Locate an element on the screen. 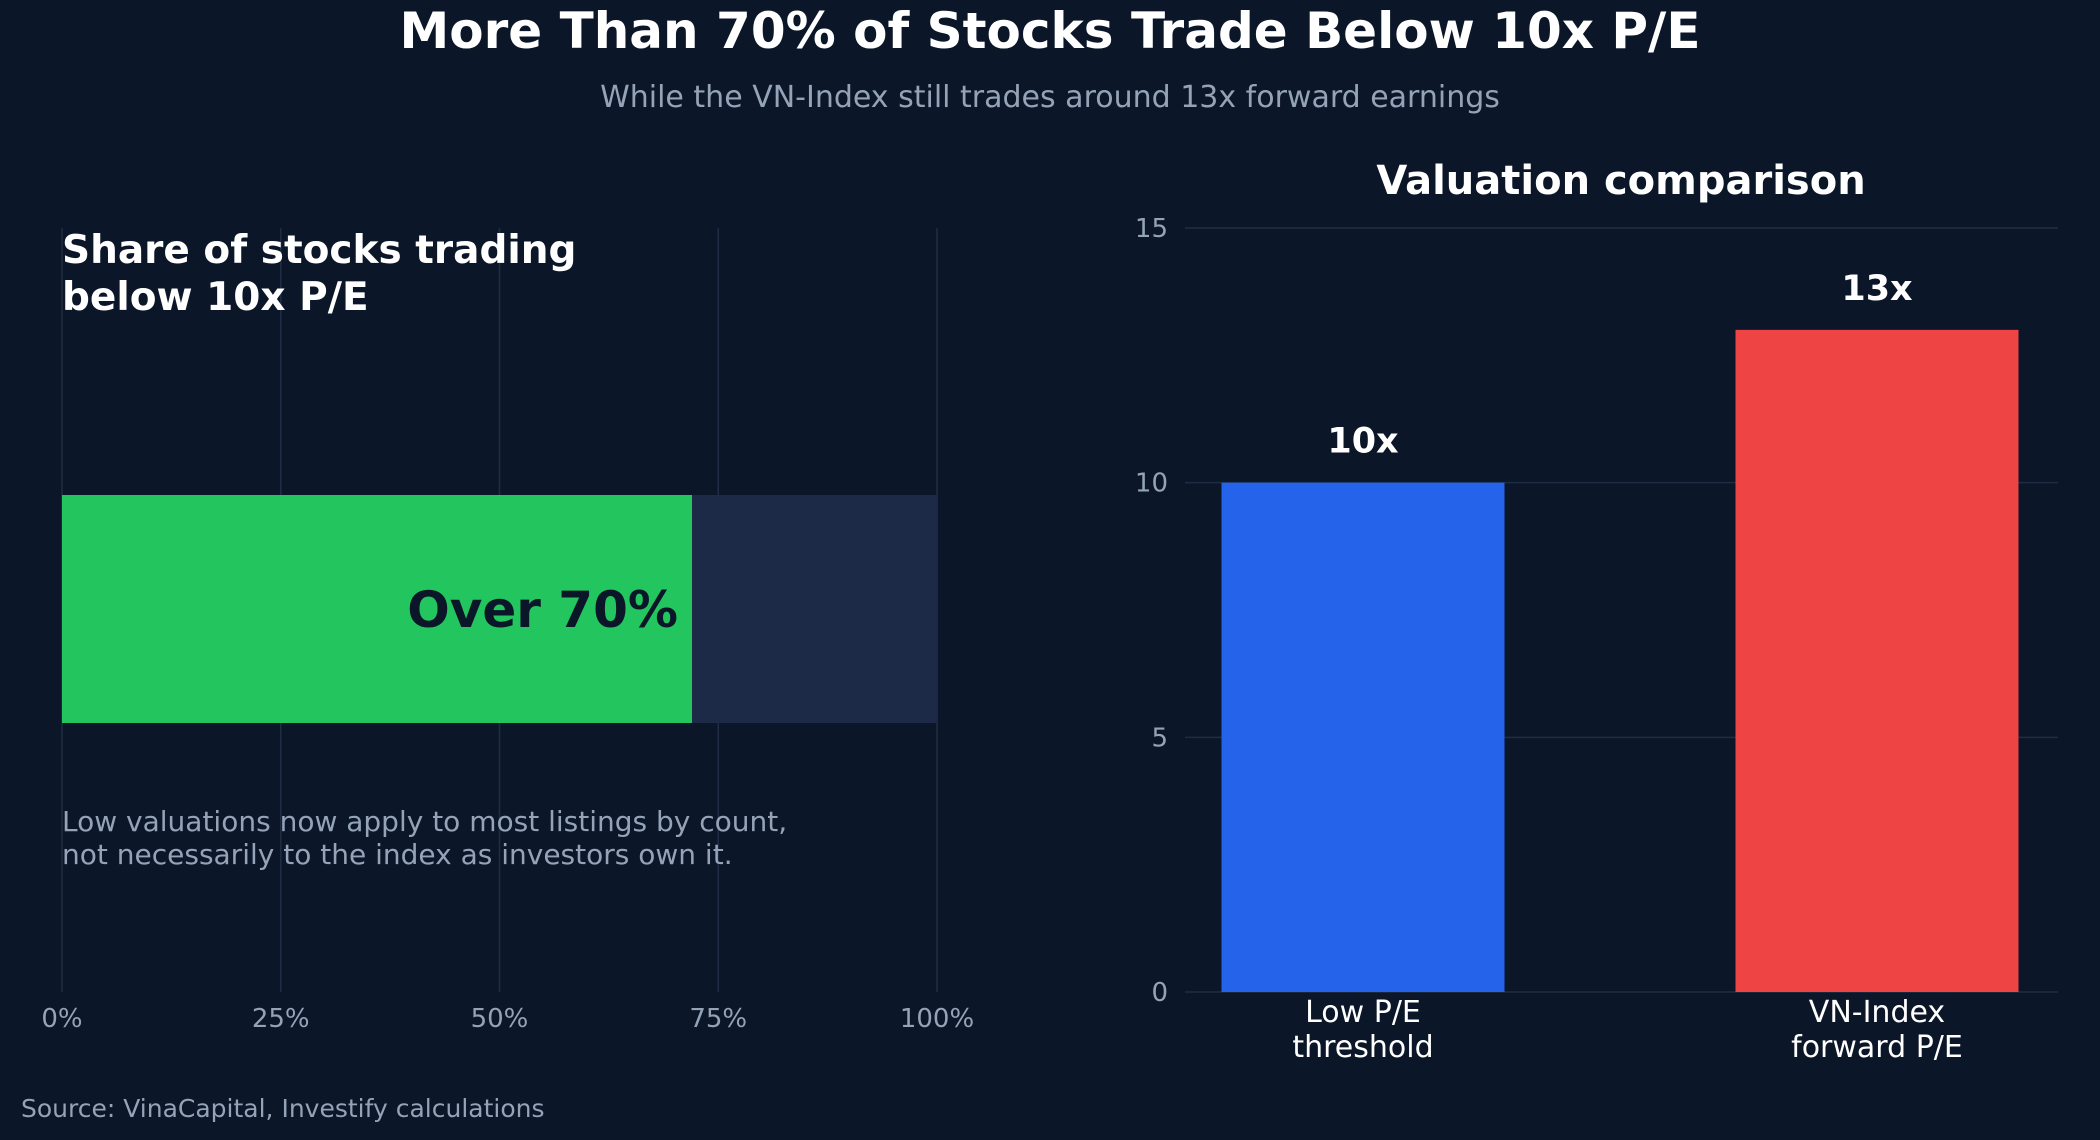 Image resolution: width=2100 pixels, height=1140 pixels. bar-value-label: 13x is located at coordinates (1877, 289).